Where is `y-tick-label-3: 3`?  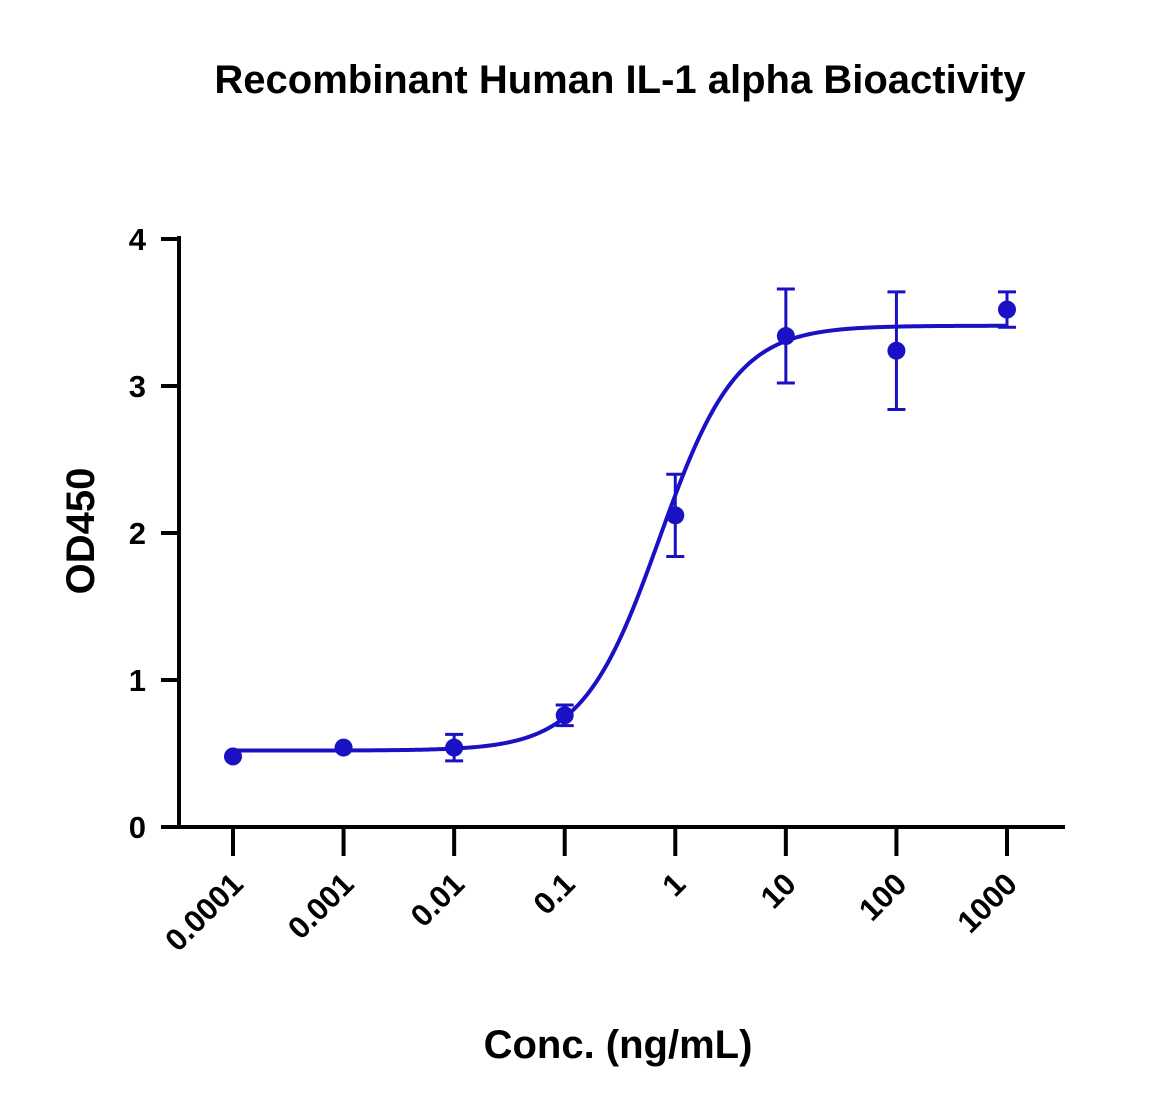 y-tick-label-3: 3 is located at coordinates (137, 386).